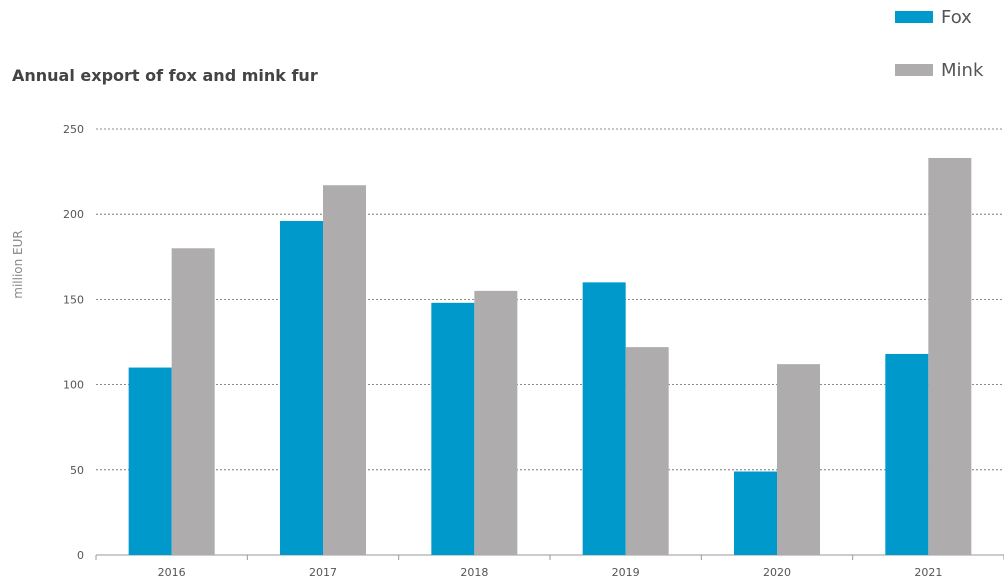  Describe the element at coordinates (933, 17) in the screenshot. I see `legend-item-fox: Fox` at that location.